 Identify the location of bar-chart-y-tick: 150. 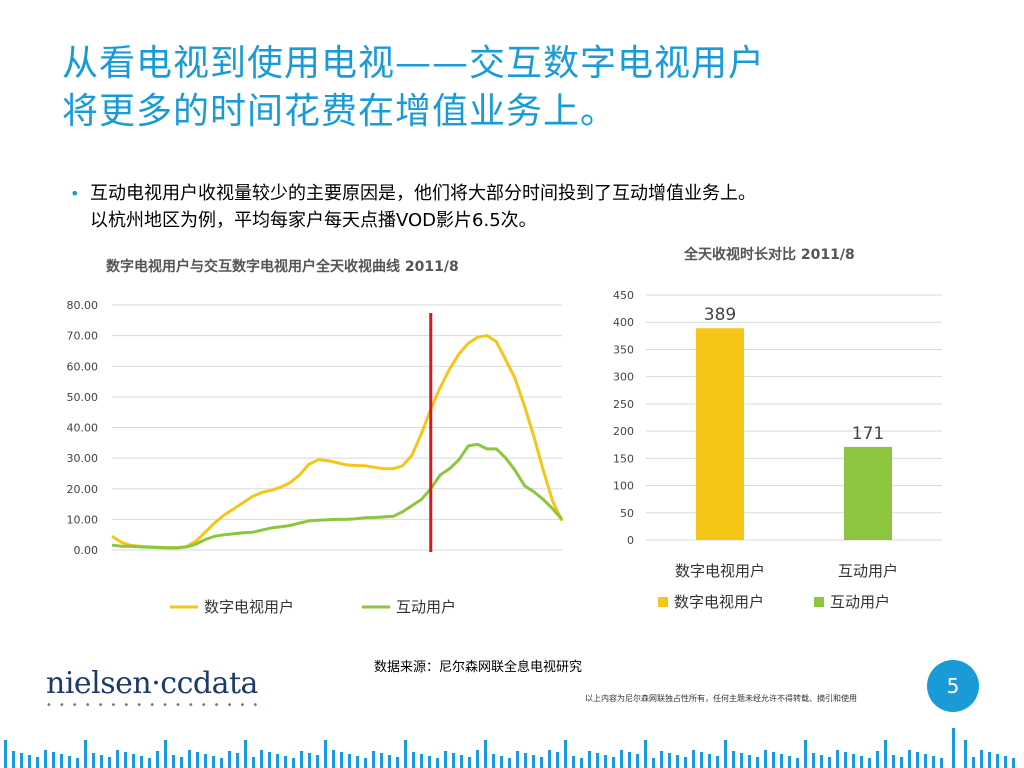
(623, 458).